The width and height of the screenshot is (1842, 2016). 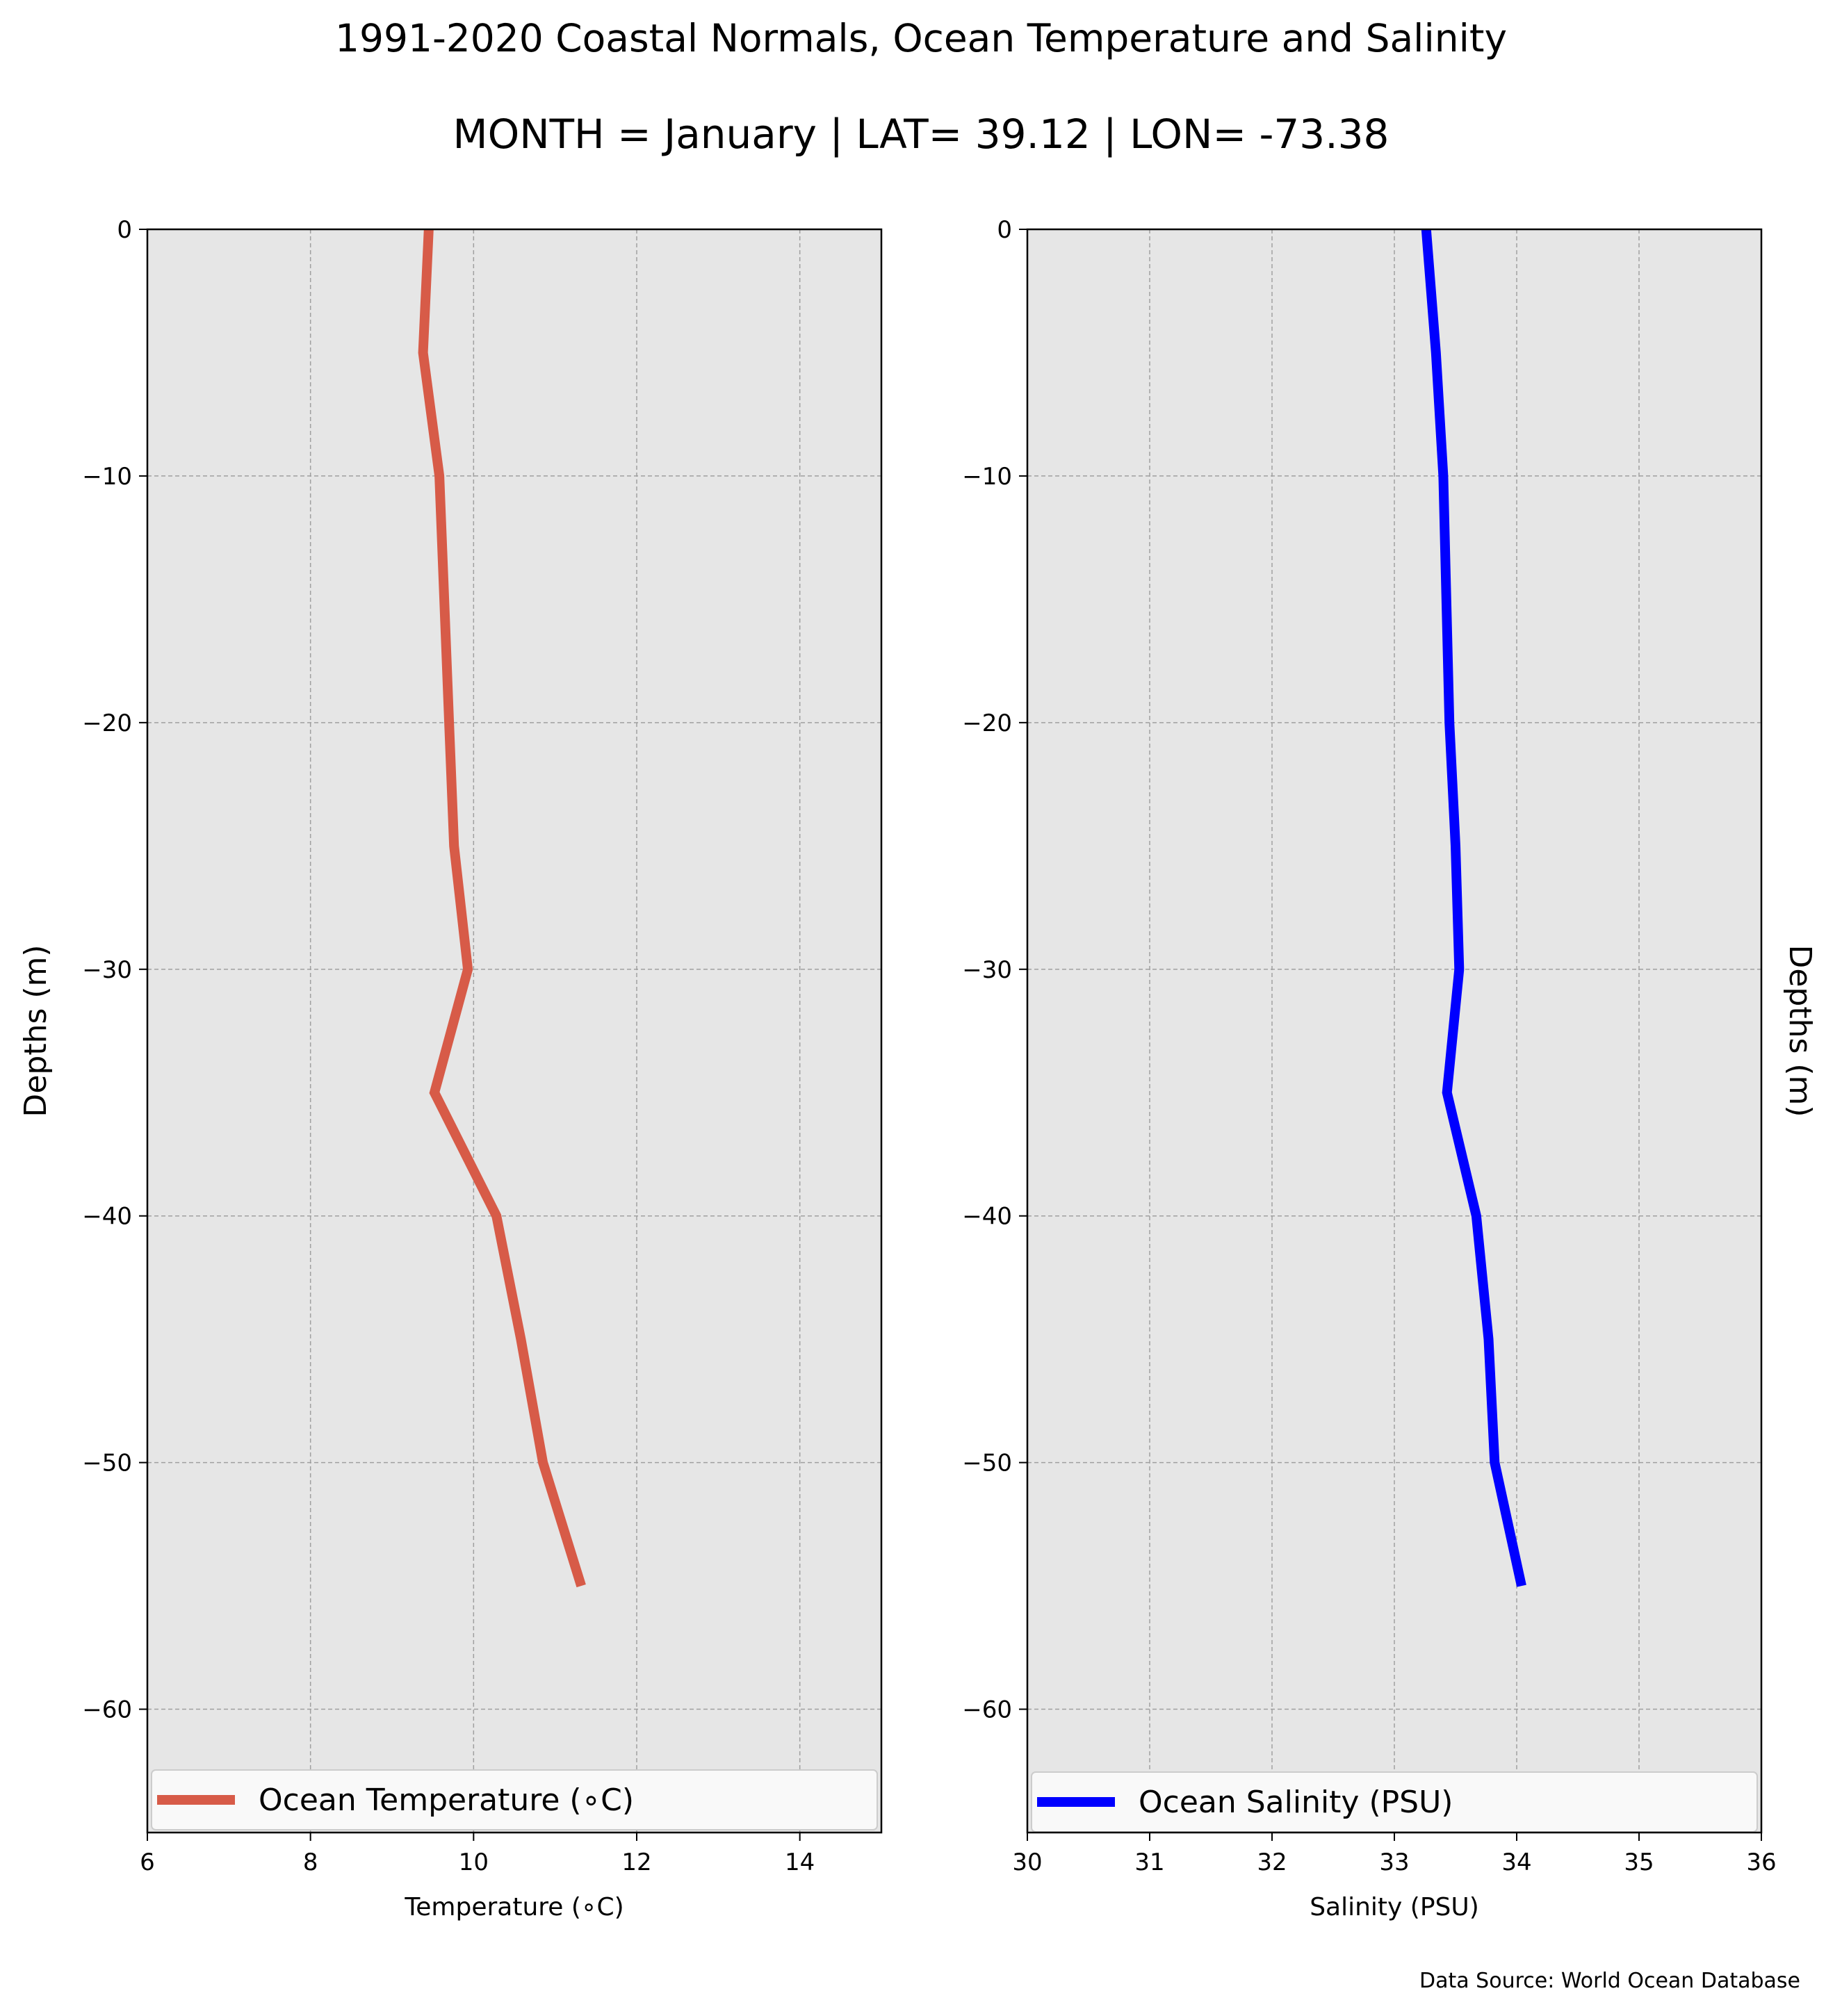 I want to click on legend-label: Ocean Salinity (PSU), so click(x=1296, y=1803).